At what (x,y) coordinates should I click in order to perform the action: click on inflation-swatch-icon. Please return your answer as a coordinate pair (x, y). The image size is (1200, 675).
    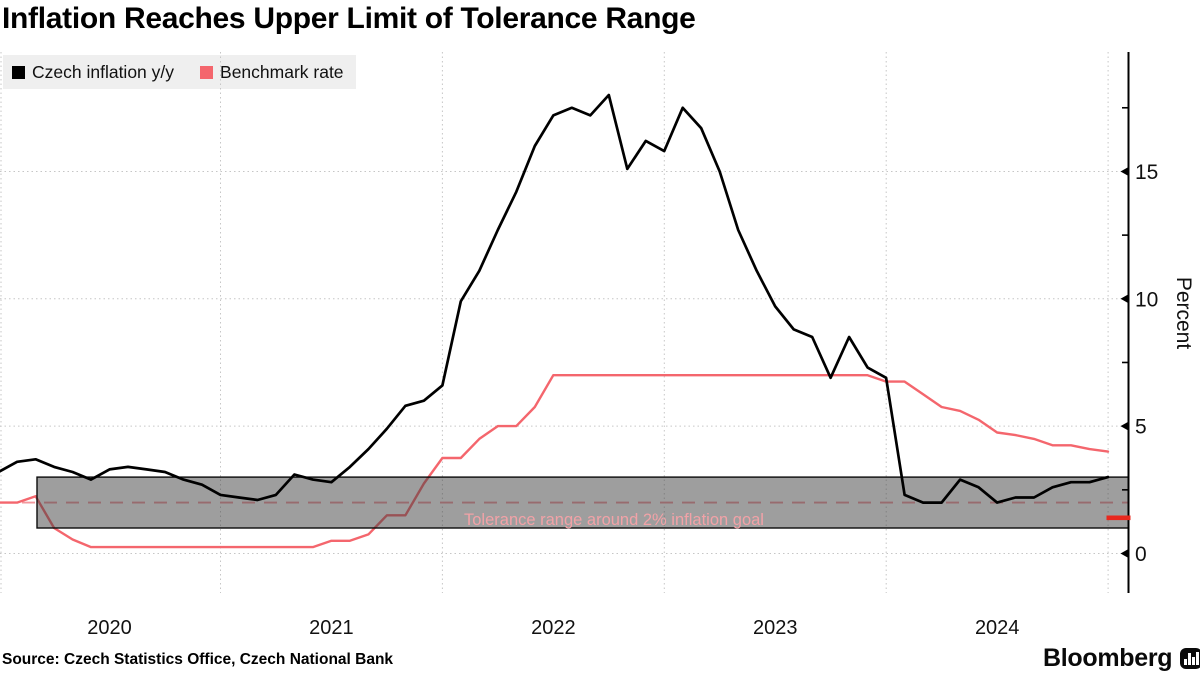
    Looking at the image, I should click on (18, 72).